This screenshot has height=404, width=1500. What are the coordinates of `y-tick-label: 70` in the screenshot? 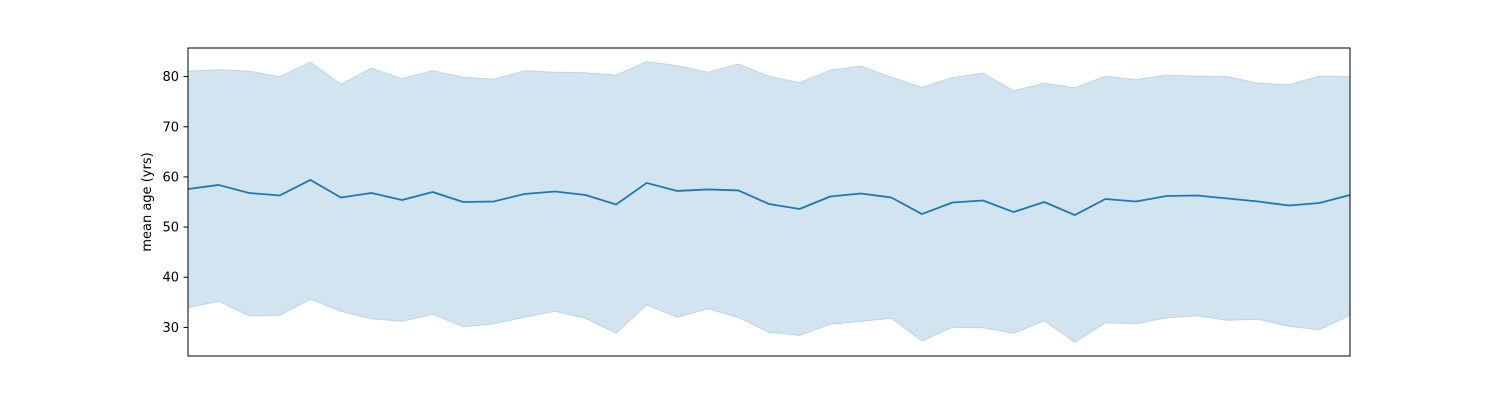 It's located at (170, 127).